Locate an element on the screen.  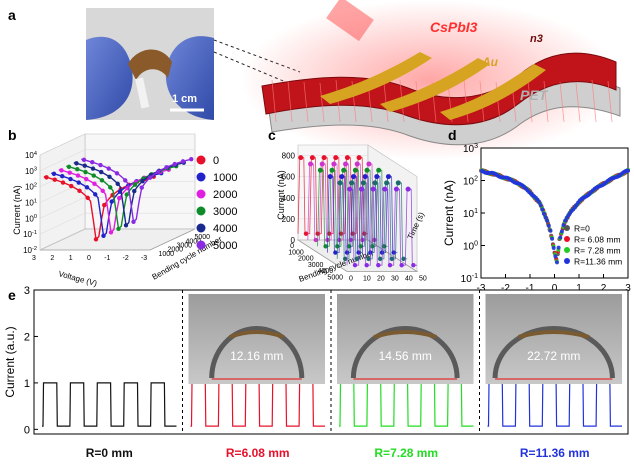
glove-left is located at coordinates (109, 78).